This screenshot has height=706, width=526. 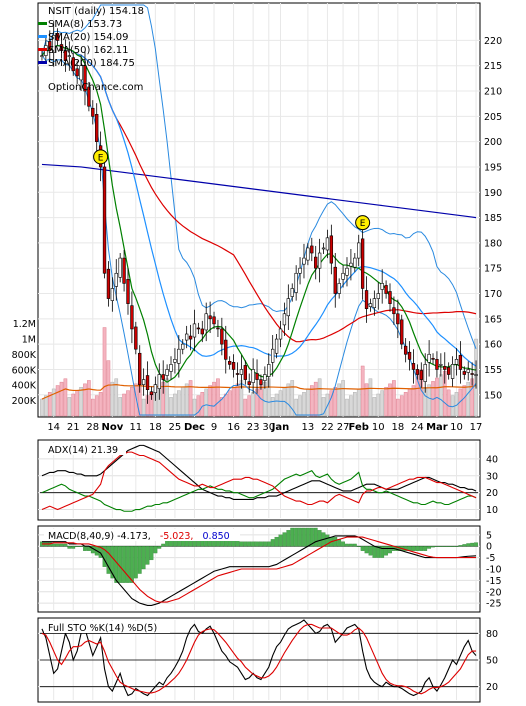 I want to click on legend-label: SMA(50) 162.11, so click(x=88, y=50).